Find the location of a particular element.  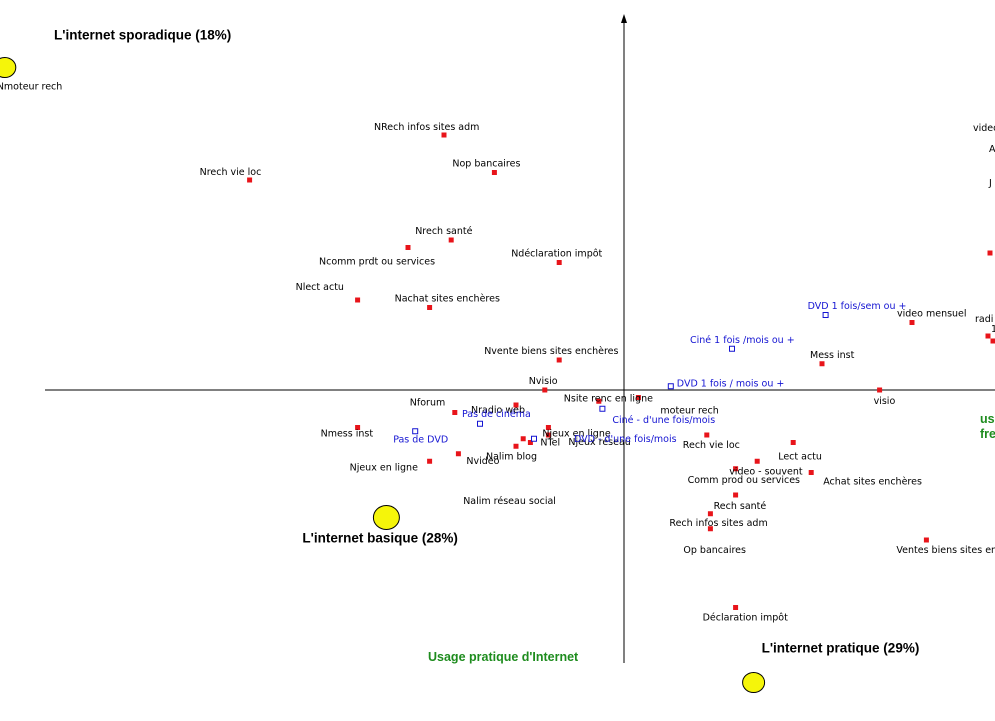

point-label: Nrech vie loc is located at coordinates (231, 172).